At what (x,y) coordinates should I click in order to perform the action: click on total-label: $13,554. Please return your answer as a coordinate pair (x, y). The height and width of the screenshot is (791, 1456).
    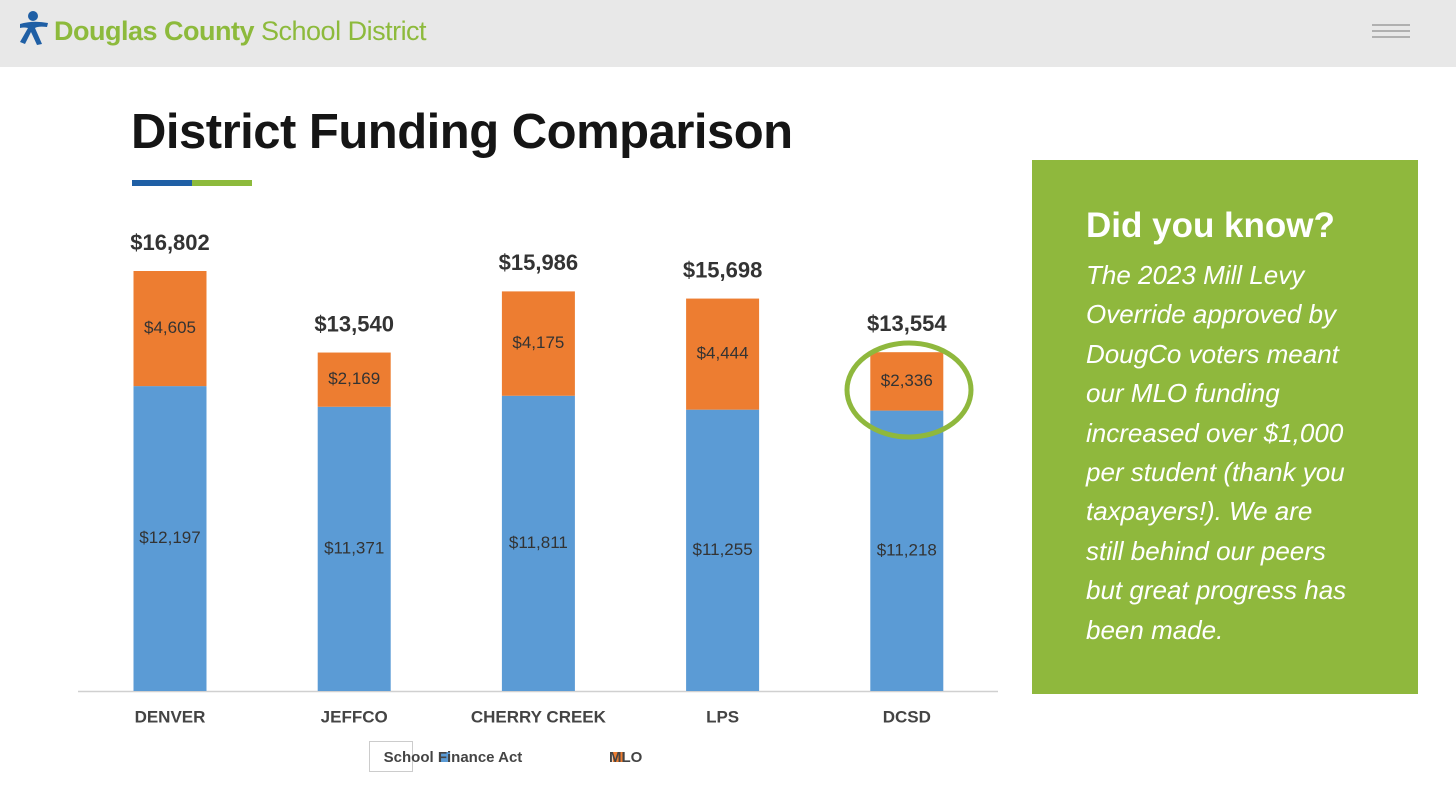
    Looking at the image, I should click on (907, 323).